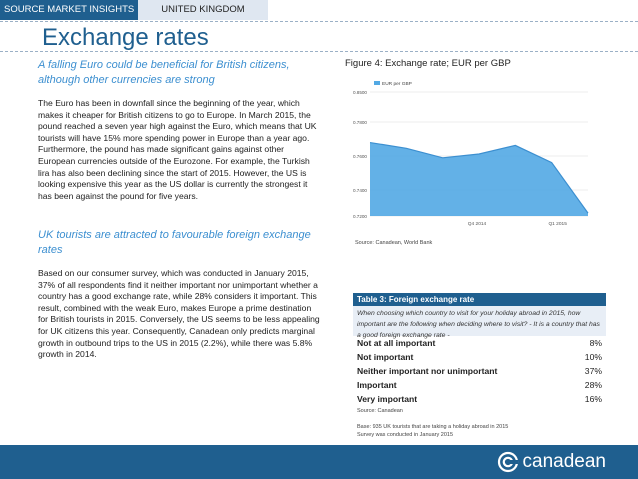  I want to click on title-divider, so click(319, 51).